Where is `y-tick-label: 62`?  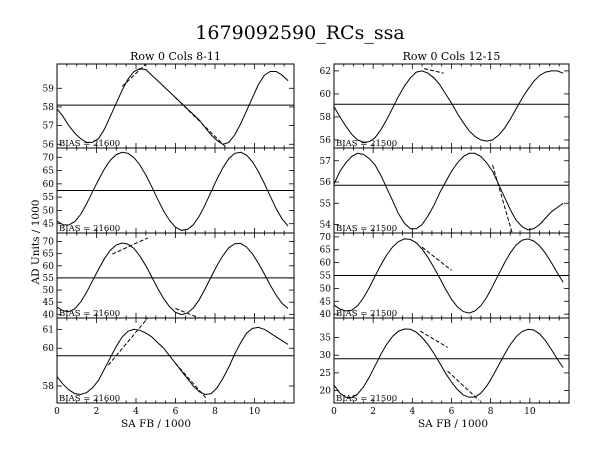 y-tick-label: 62 is located at coordinates (325, 72).